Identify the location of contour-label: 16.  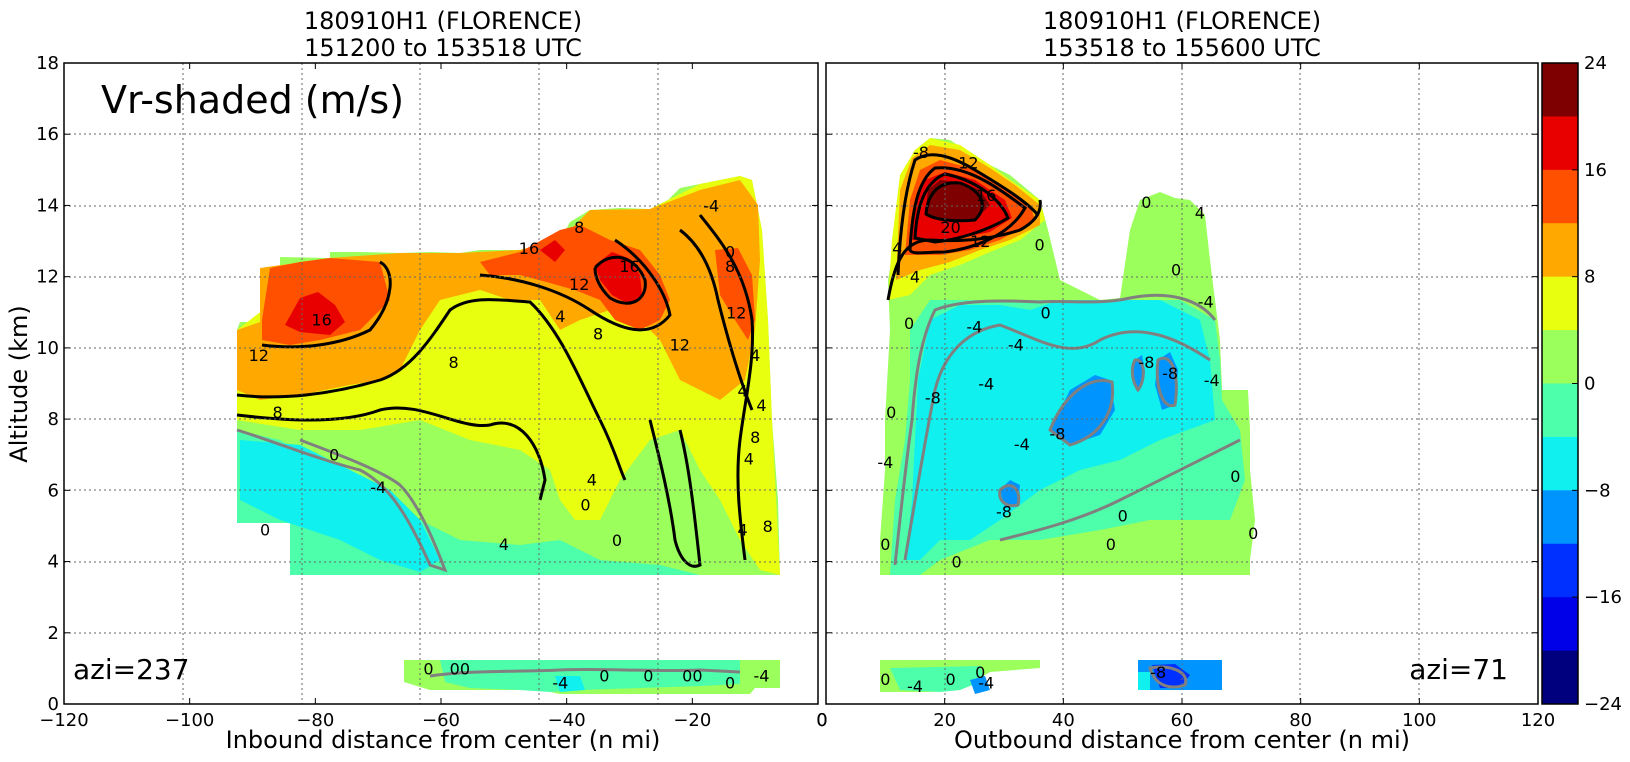
(321, 319).